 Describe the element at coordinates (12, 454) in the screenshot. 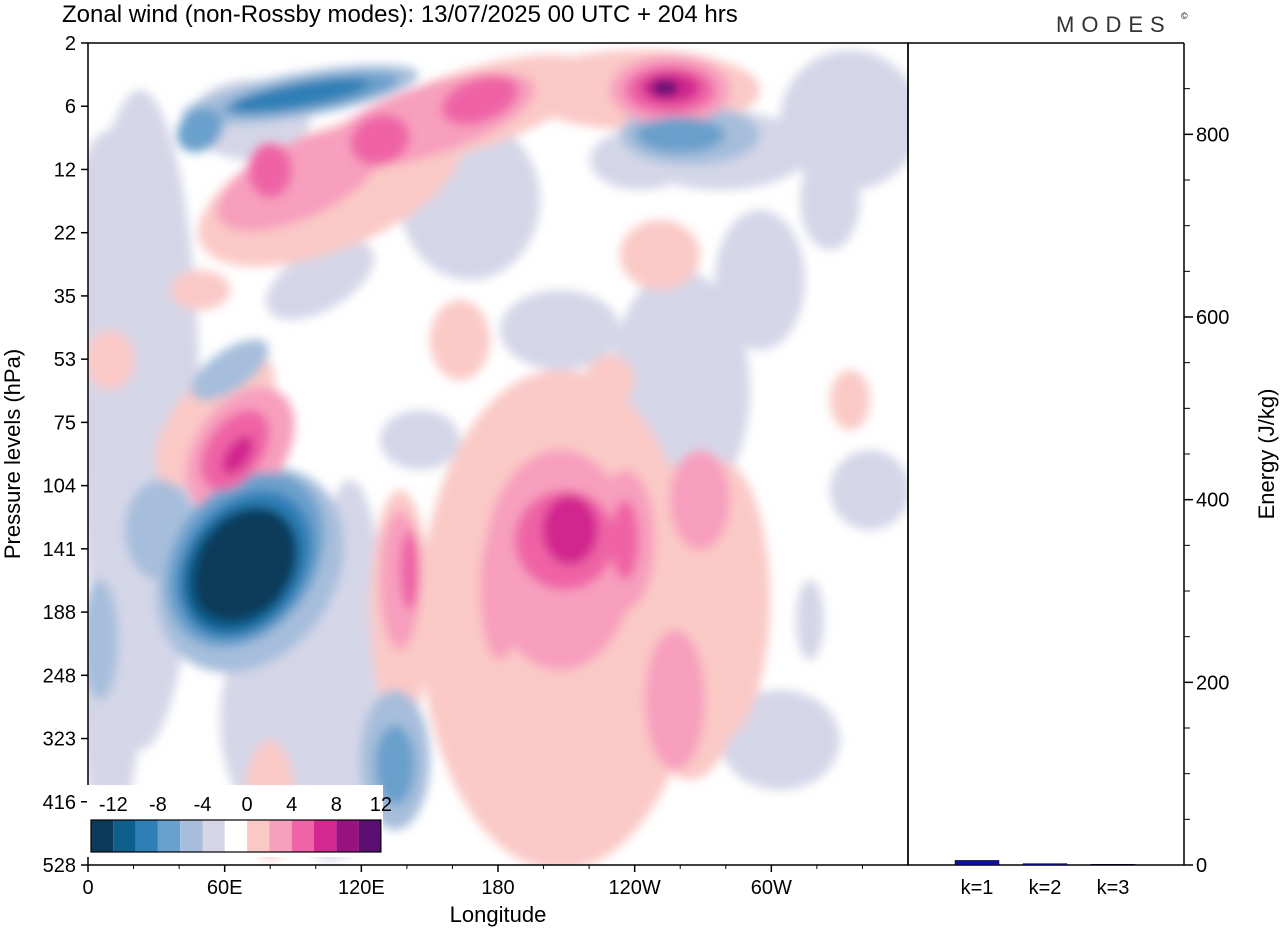

I see `y-axis-label: Pressure levels (hPa)` at that location.